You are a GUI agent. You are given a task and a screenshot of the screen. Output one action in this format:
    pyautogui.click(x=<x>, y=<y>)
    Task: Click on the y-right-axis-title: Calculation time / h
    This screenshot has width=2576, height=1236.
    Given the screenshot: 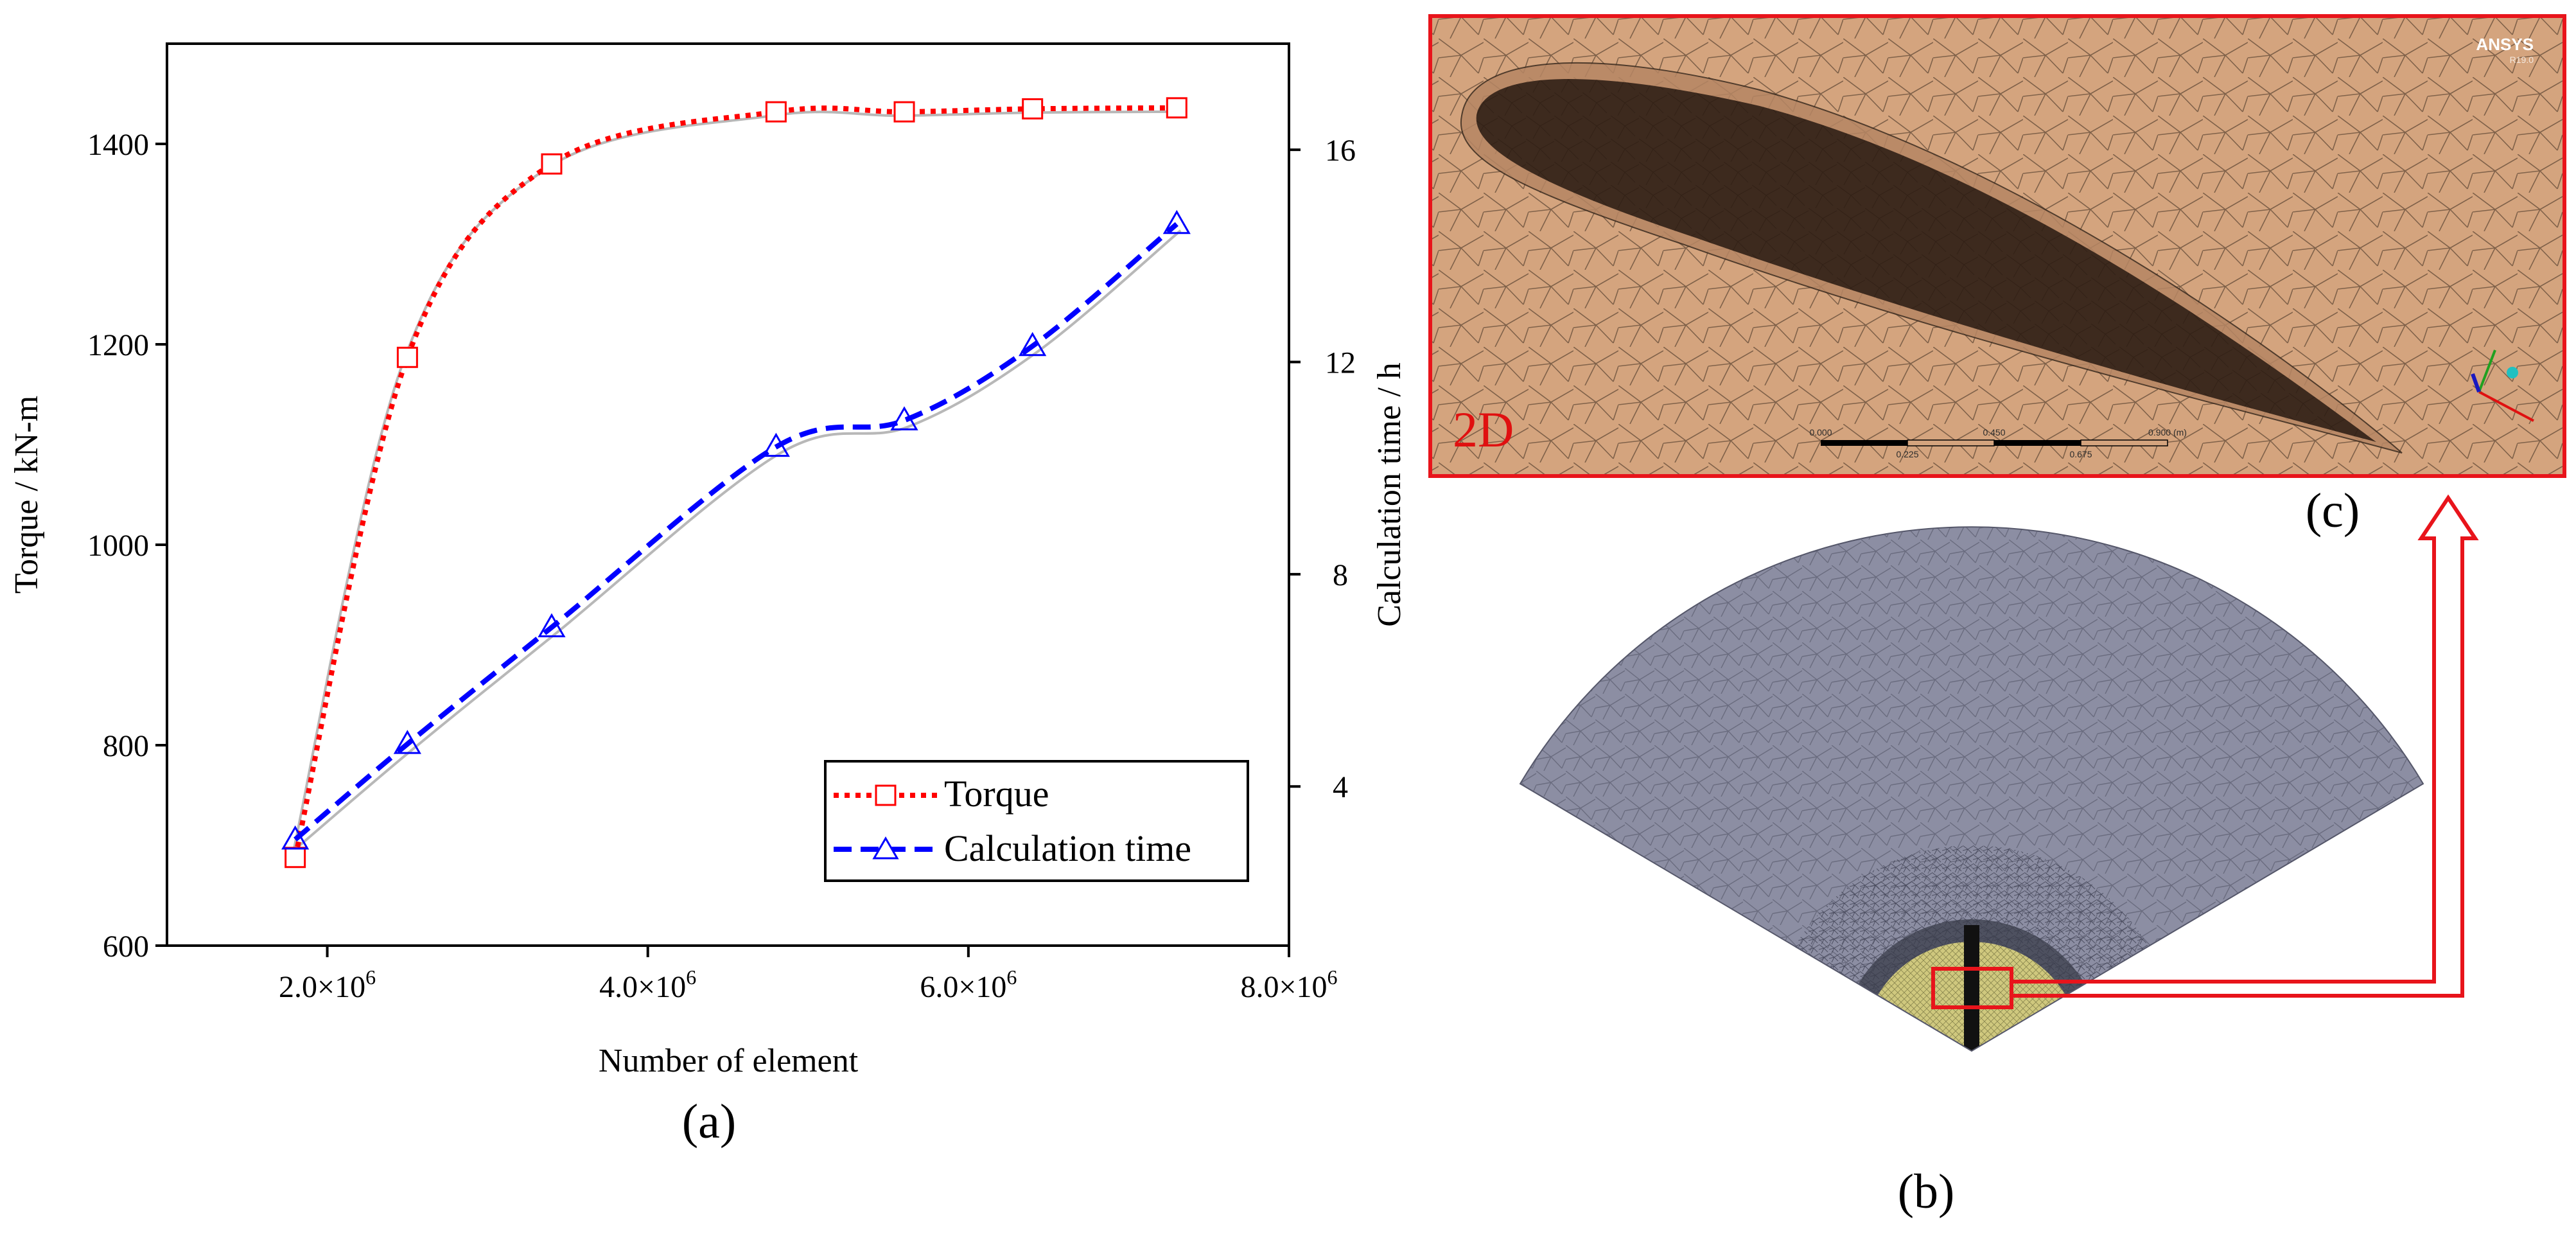 What is the action you would take?
    pyautogui.click(x=1389, y=495)
    